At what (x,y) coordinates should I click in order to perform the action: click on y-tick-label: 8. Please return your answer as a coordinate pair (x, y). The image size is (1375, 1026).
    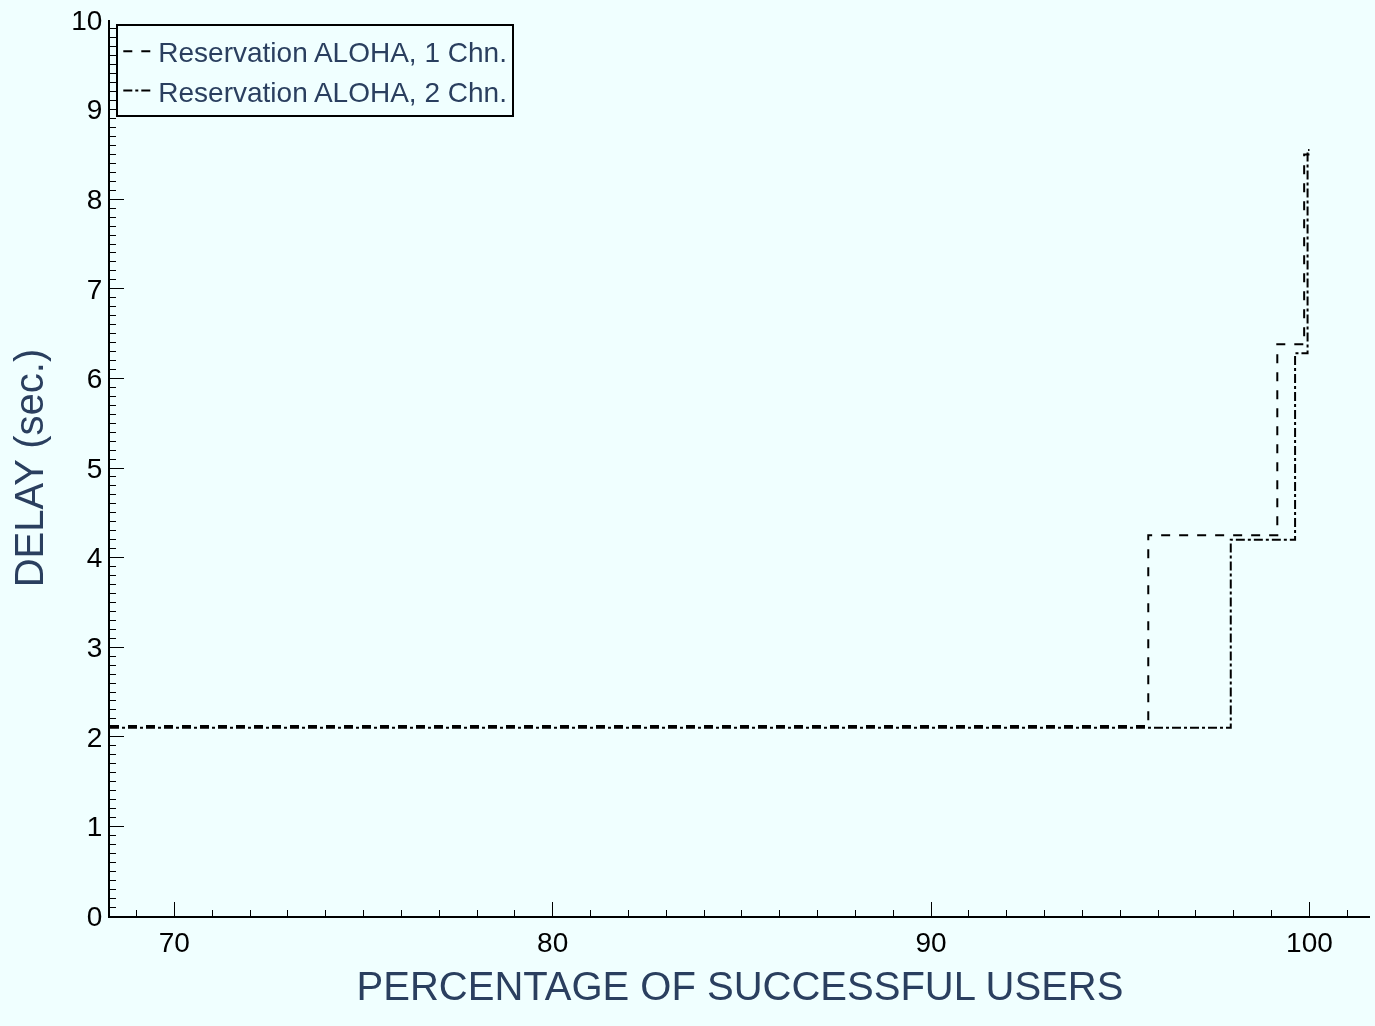
    Looking at the image, I should click on (94, 199).